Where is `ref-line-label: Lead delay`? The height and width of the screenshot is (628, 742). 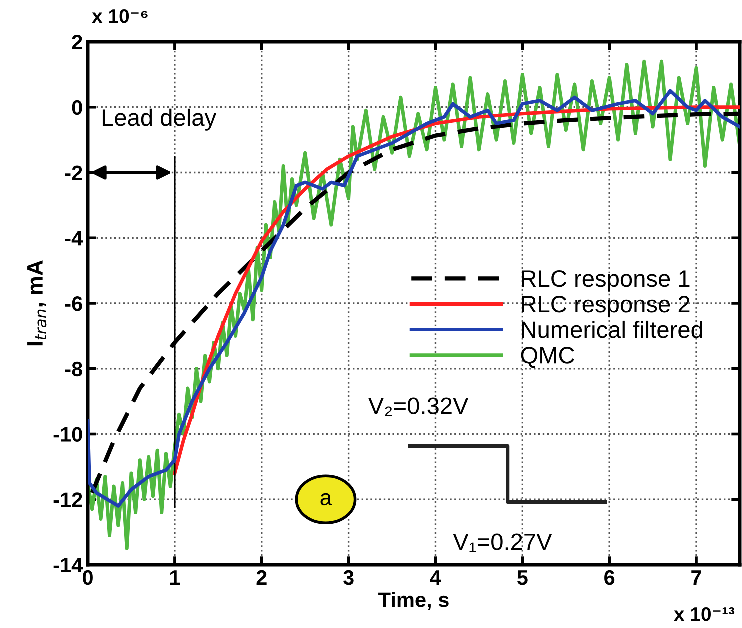 ref-line-label: Lead delay is located at coordinates (159, 119).